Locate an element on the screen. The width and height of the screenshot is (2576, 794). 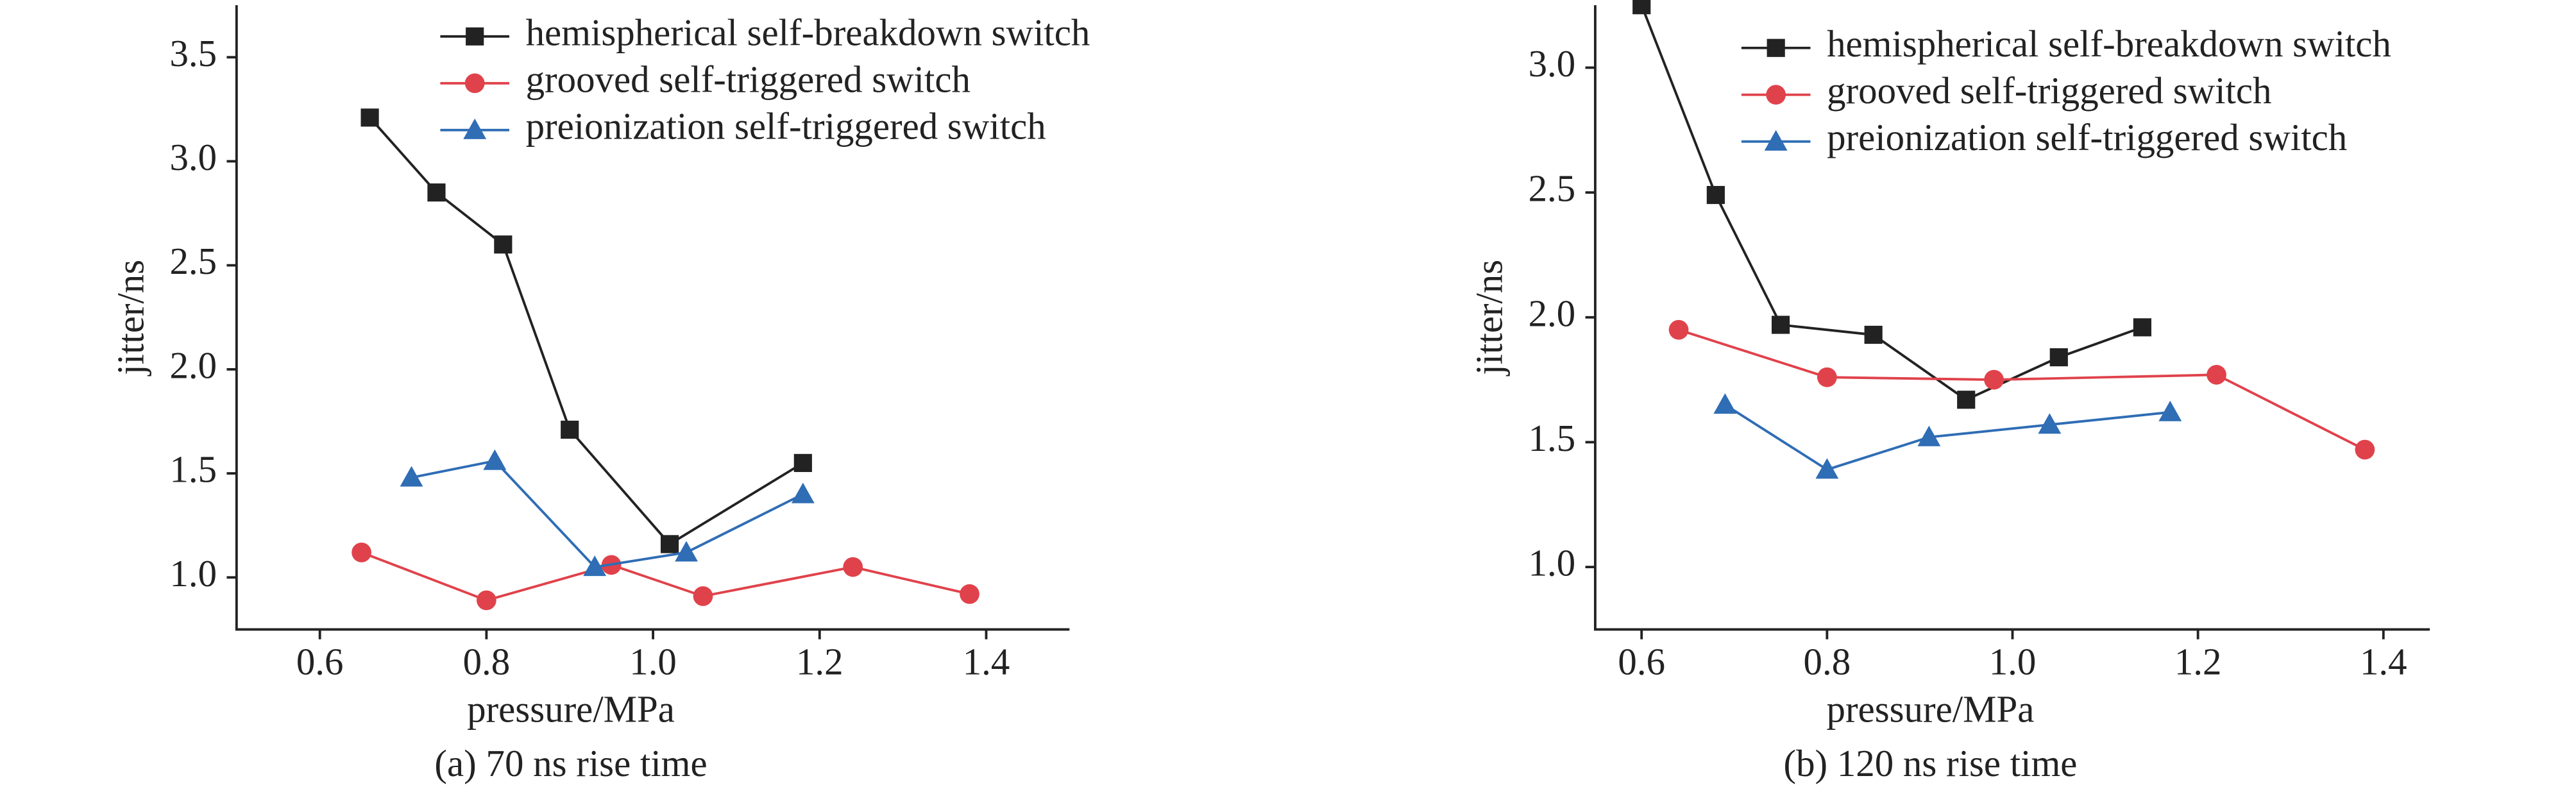
caption: (a) 70 ns rise time is located at coordinates (570, 763).